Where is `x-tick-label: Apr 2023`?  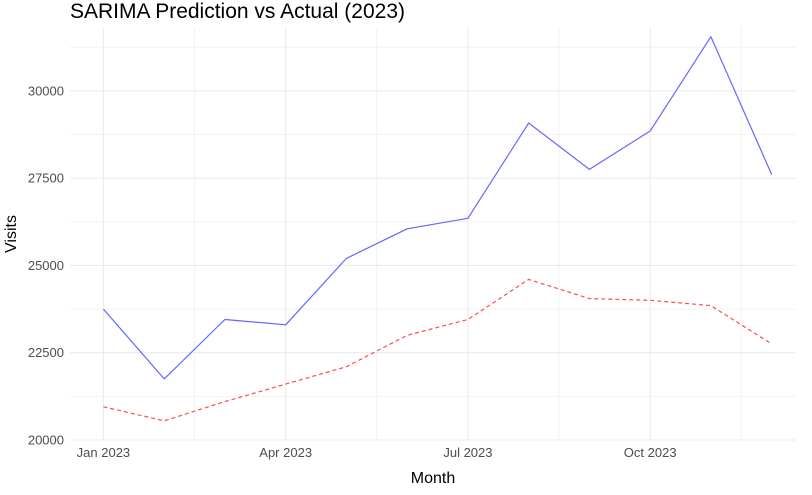
x-tick-label: Apr 2023 is located at coordinates (285, 452).